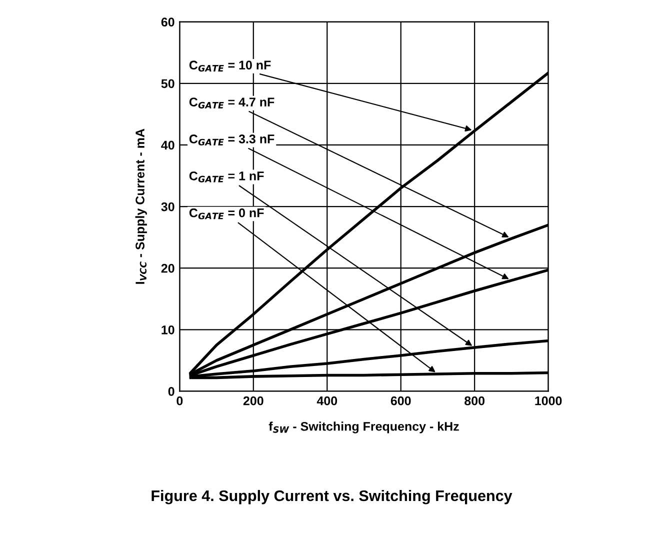 The image size is (663, 533). What do you see at coordinates (226, 176) in the screenshot?
I see `annotation: C$_{GATE}$ = 1 nF` at bounding box center [226, 176].